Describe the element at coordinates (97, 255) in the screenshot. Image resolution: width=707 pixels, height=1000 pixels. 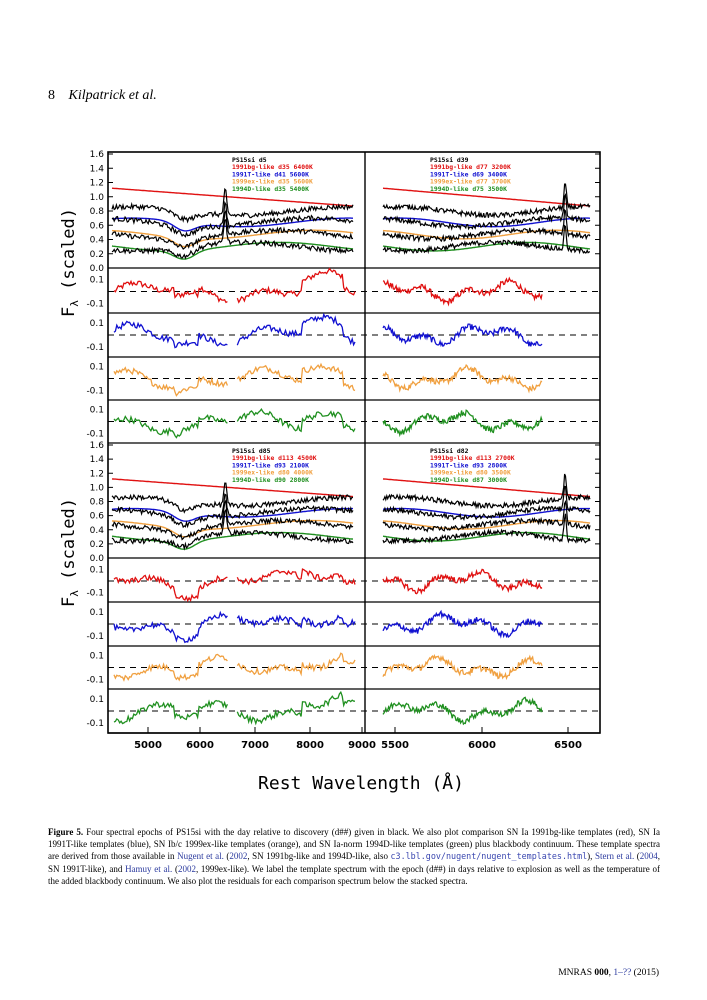
I see `y-tick-label: 0.2` at that location.